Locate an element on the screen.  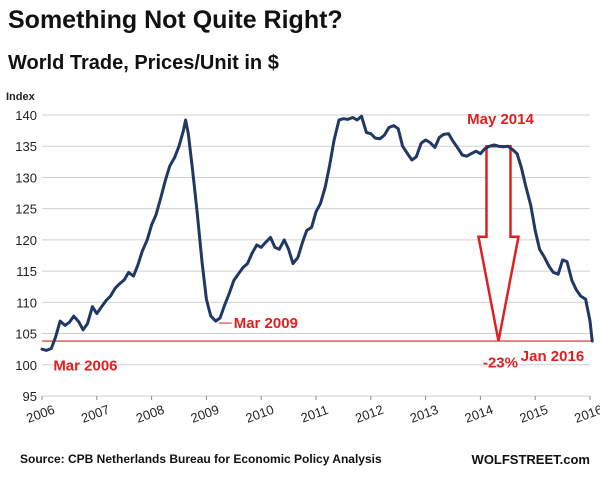
chart-title: Something Not Quite Right? is located at coordinates (175, 20).